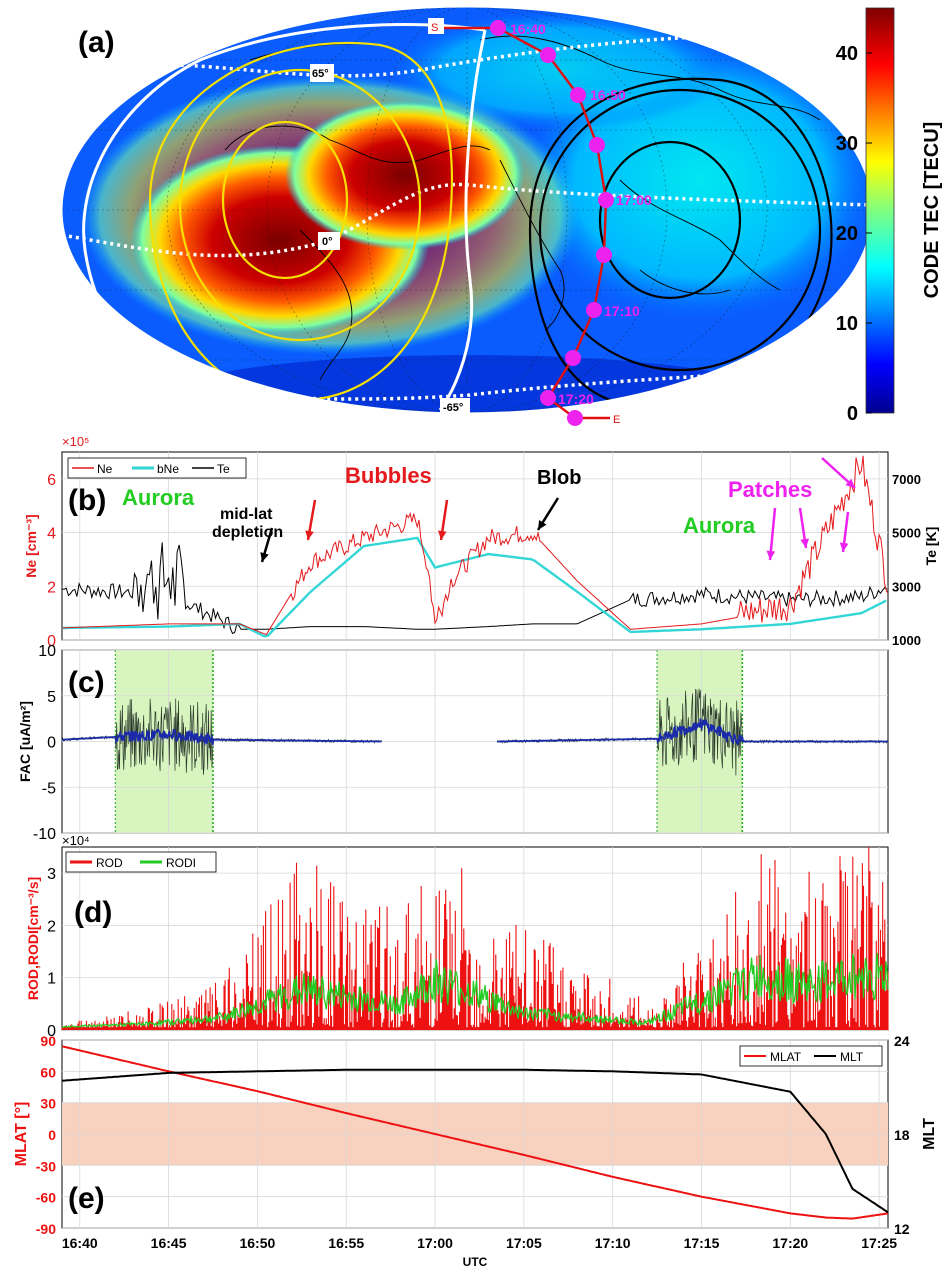 This screenshot has width=949, height=1270. I want to click on series-line-Ne, so click(475, 545).